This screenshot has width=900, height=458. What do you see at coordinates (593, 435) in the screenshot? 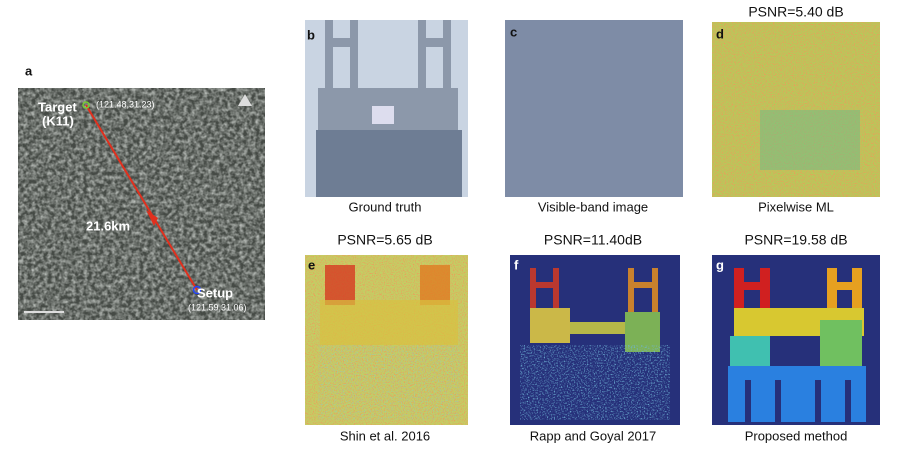
I see `caption: Rapp and Goyal 2017` at bounding box center [593, 435].